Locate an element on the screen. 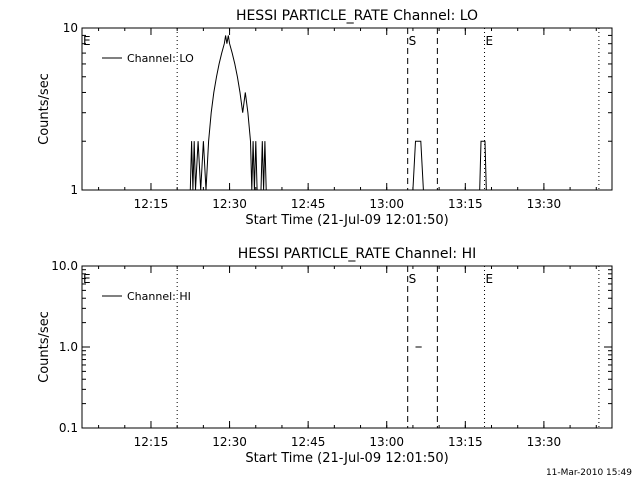  chart-title: HESSI PARTICLE_RATE Channel: HI is located at coordinates (357, 254).